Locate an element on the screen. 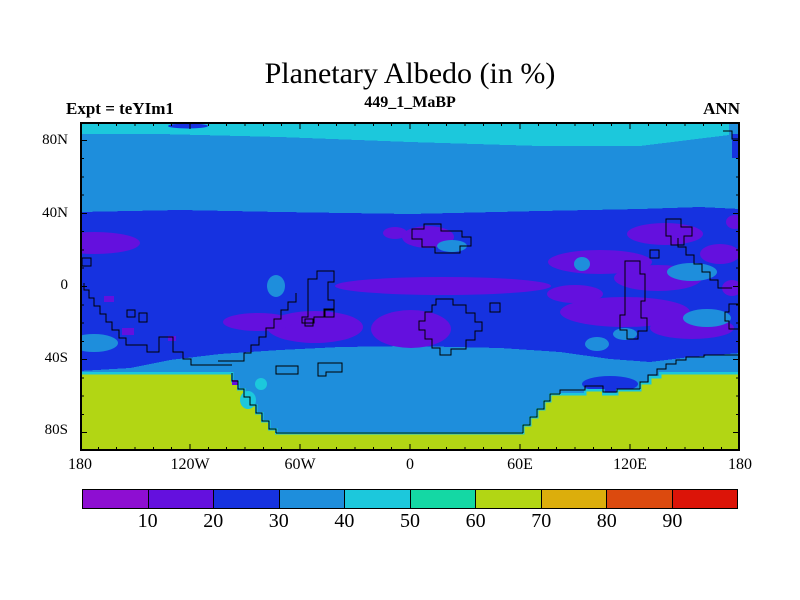 Image resolution: width=800 pixels, height=600 pixels. colorbar-tick-label: 70 is located at coordinates (541, 521).